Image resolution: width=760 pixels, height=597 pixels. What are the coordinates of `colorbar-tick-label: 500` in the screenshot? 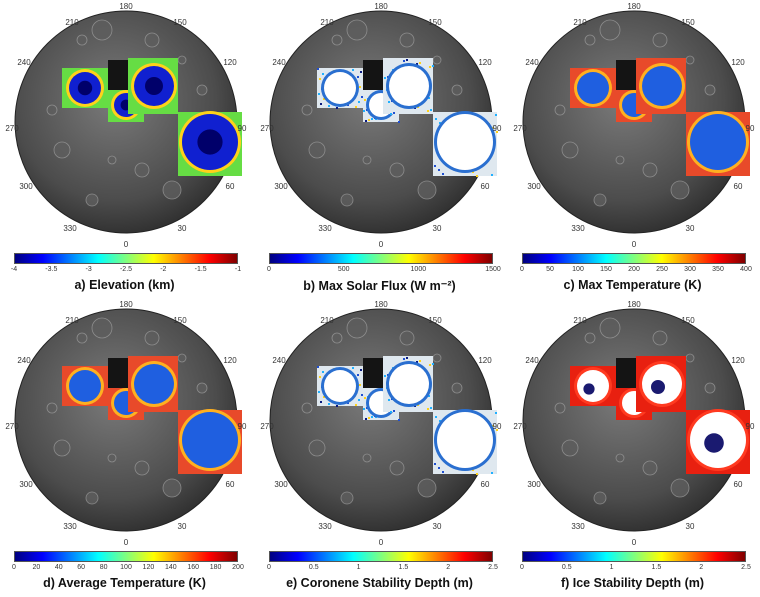 It's located at (343, 269).